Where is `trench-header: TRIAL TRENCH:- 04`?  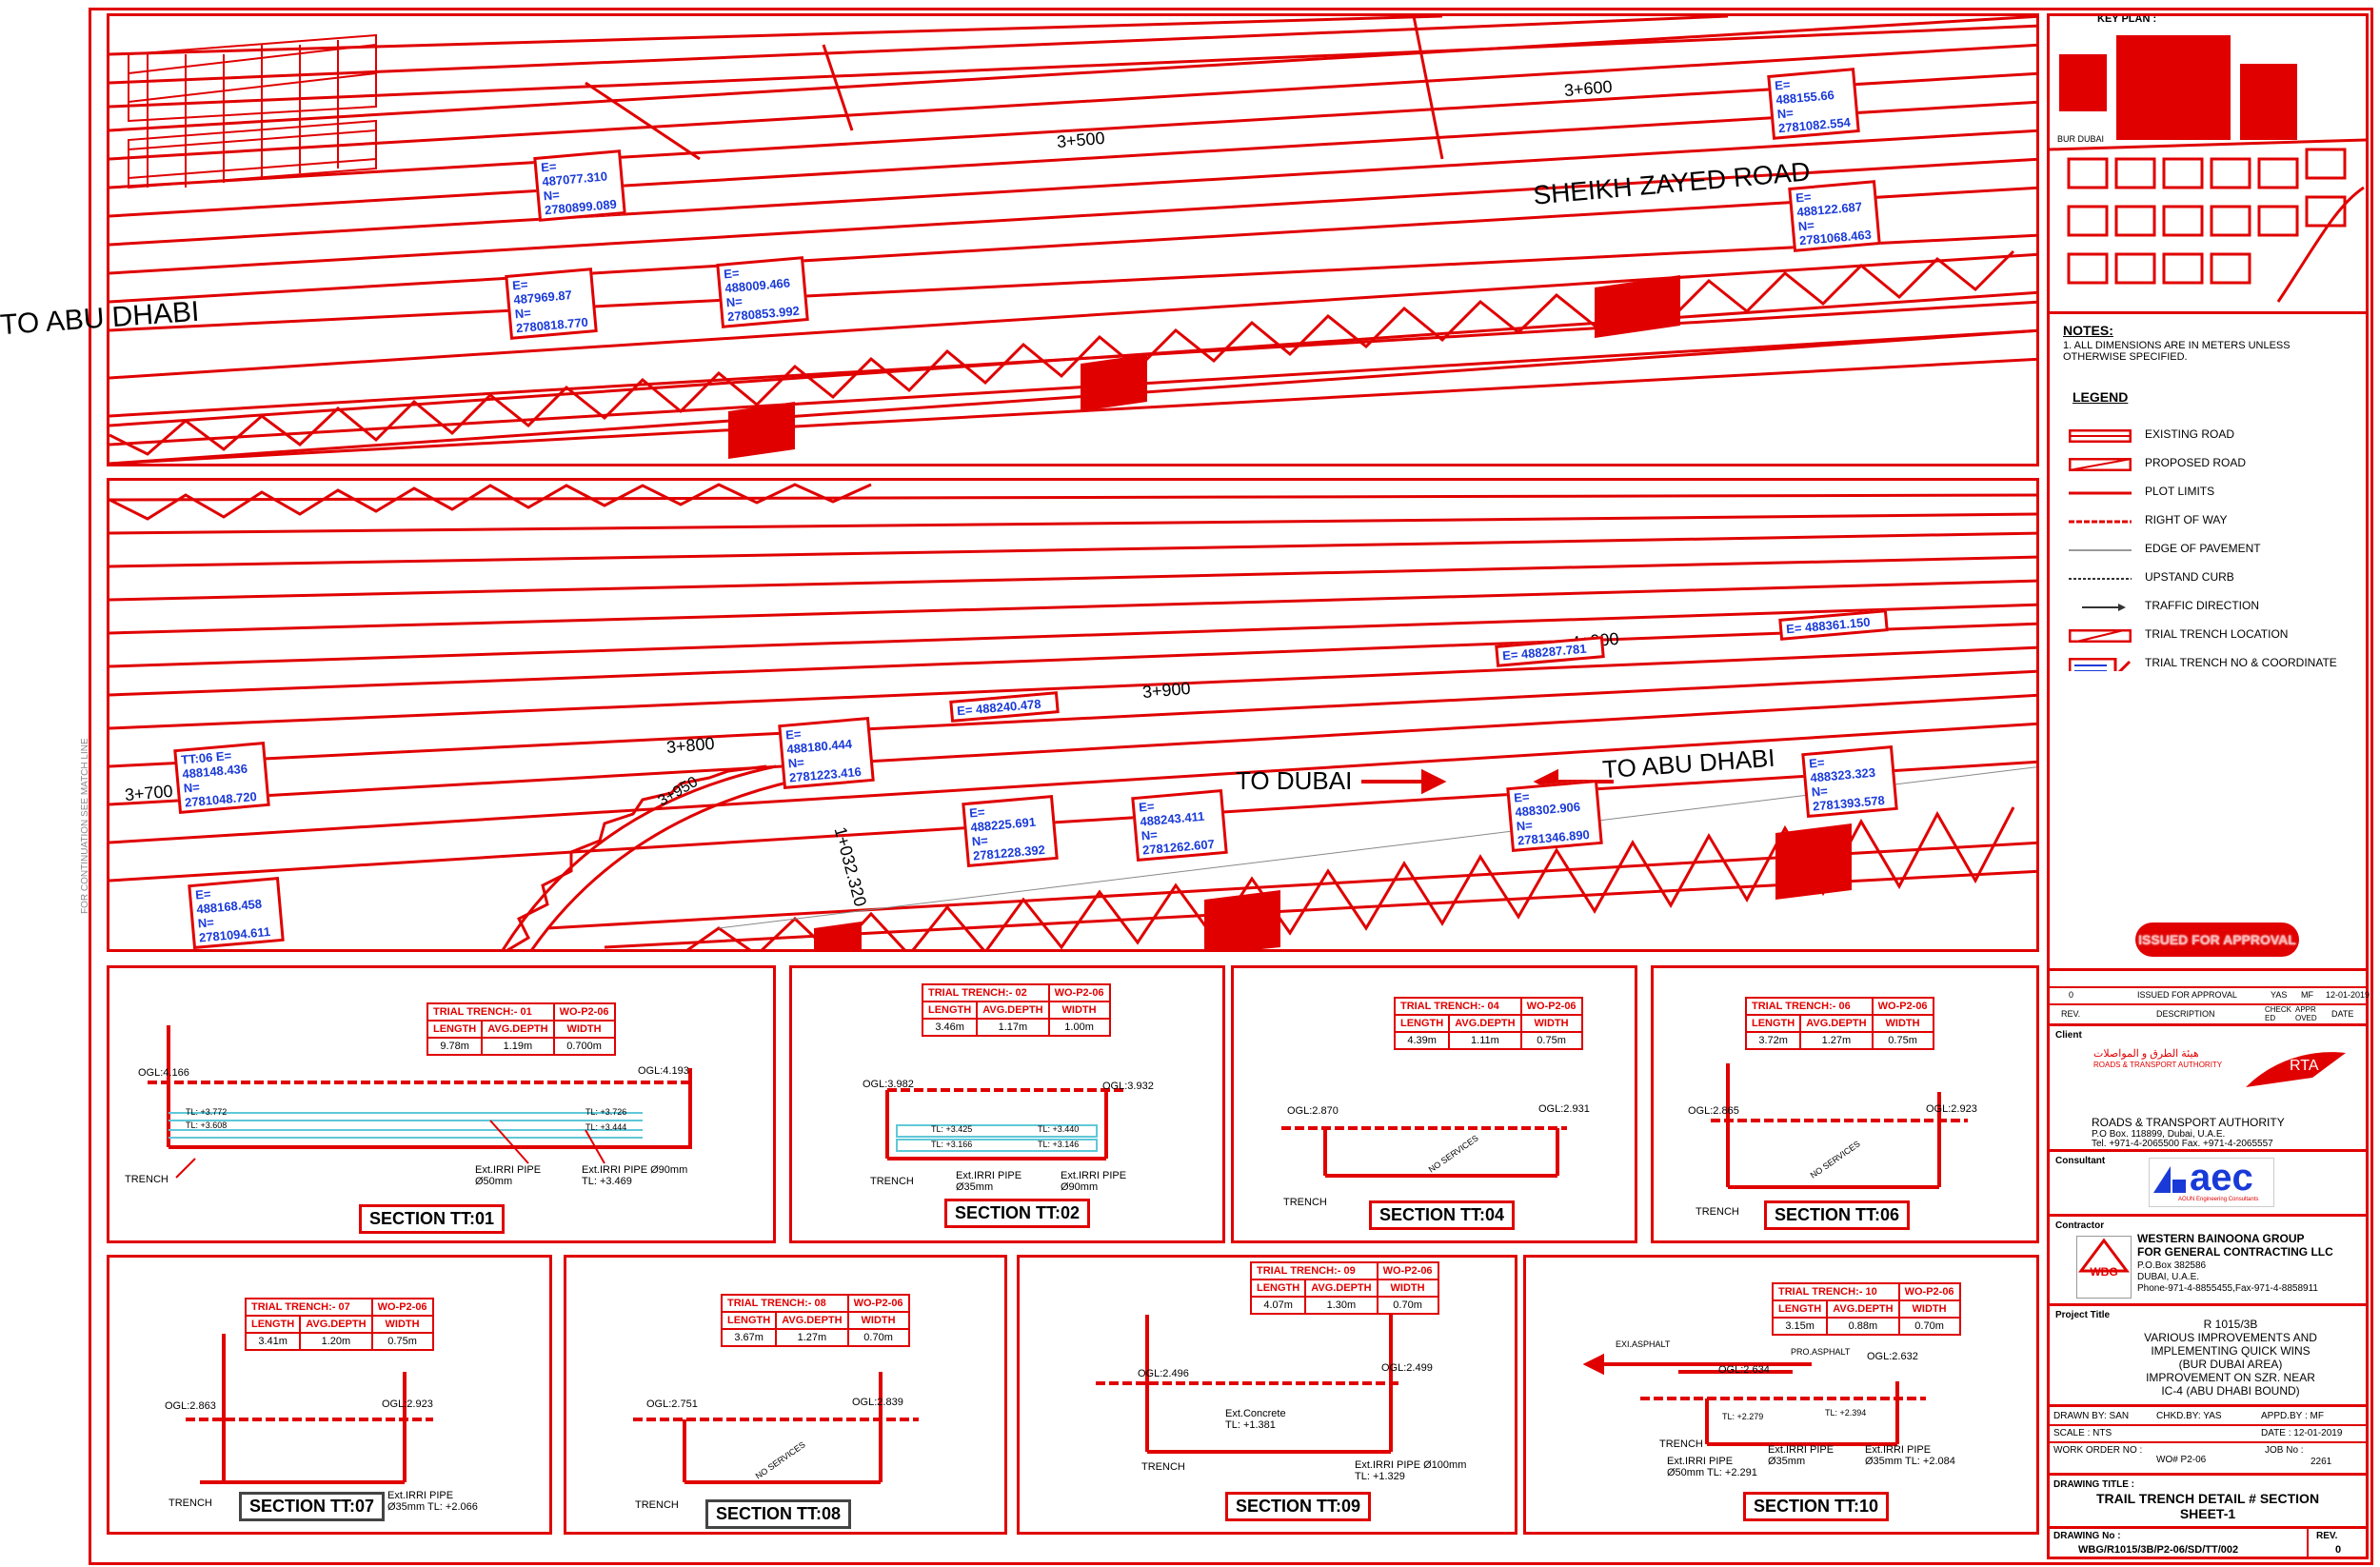 trench-header: TRIAL TRENCH:- 04 is located at coordinates (1458, 1006).